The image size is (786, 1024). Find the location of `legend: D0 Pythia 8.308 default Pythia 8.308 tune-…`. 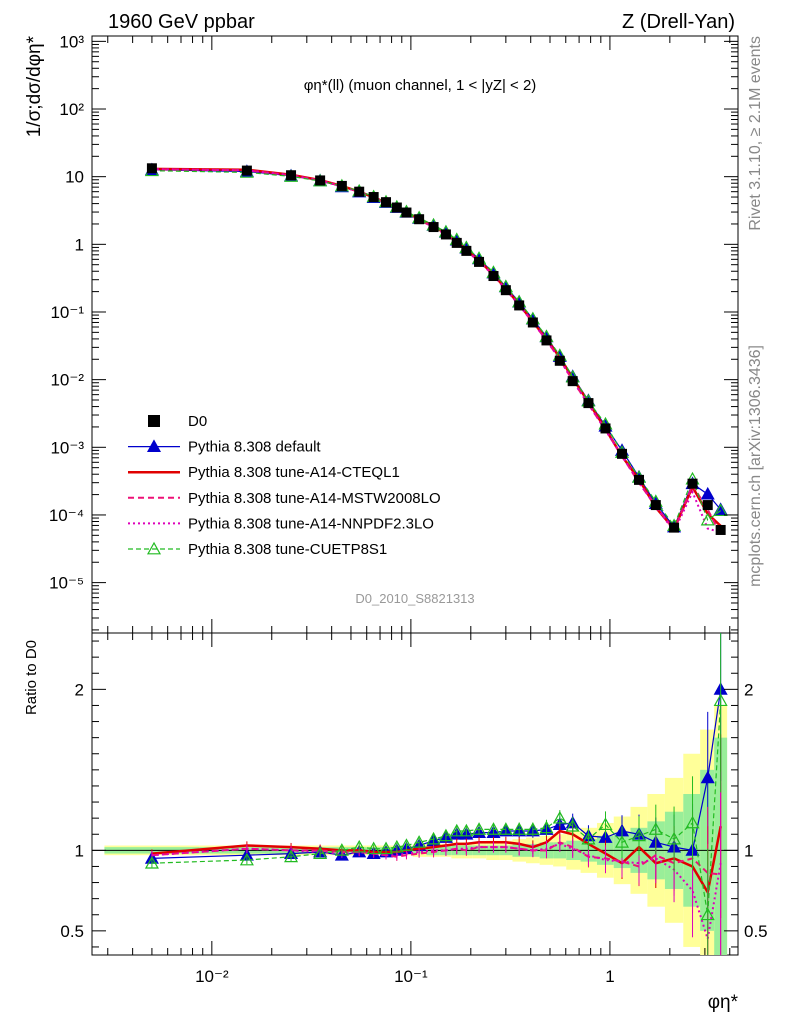

legend: D0 Pythia 8.308 default Pythia 8.308 tune-… is located at coordinates (284, 485).